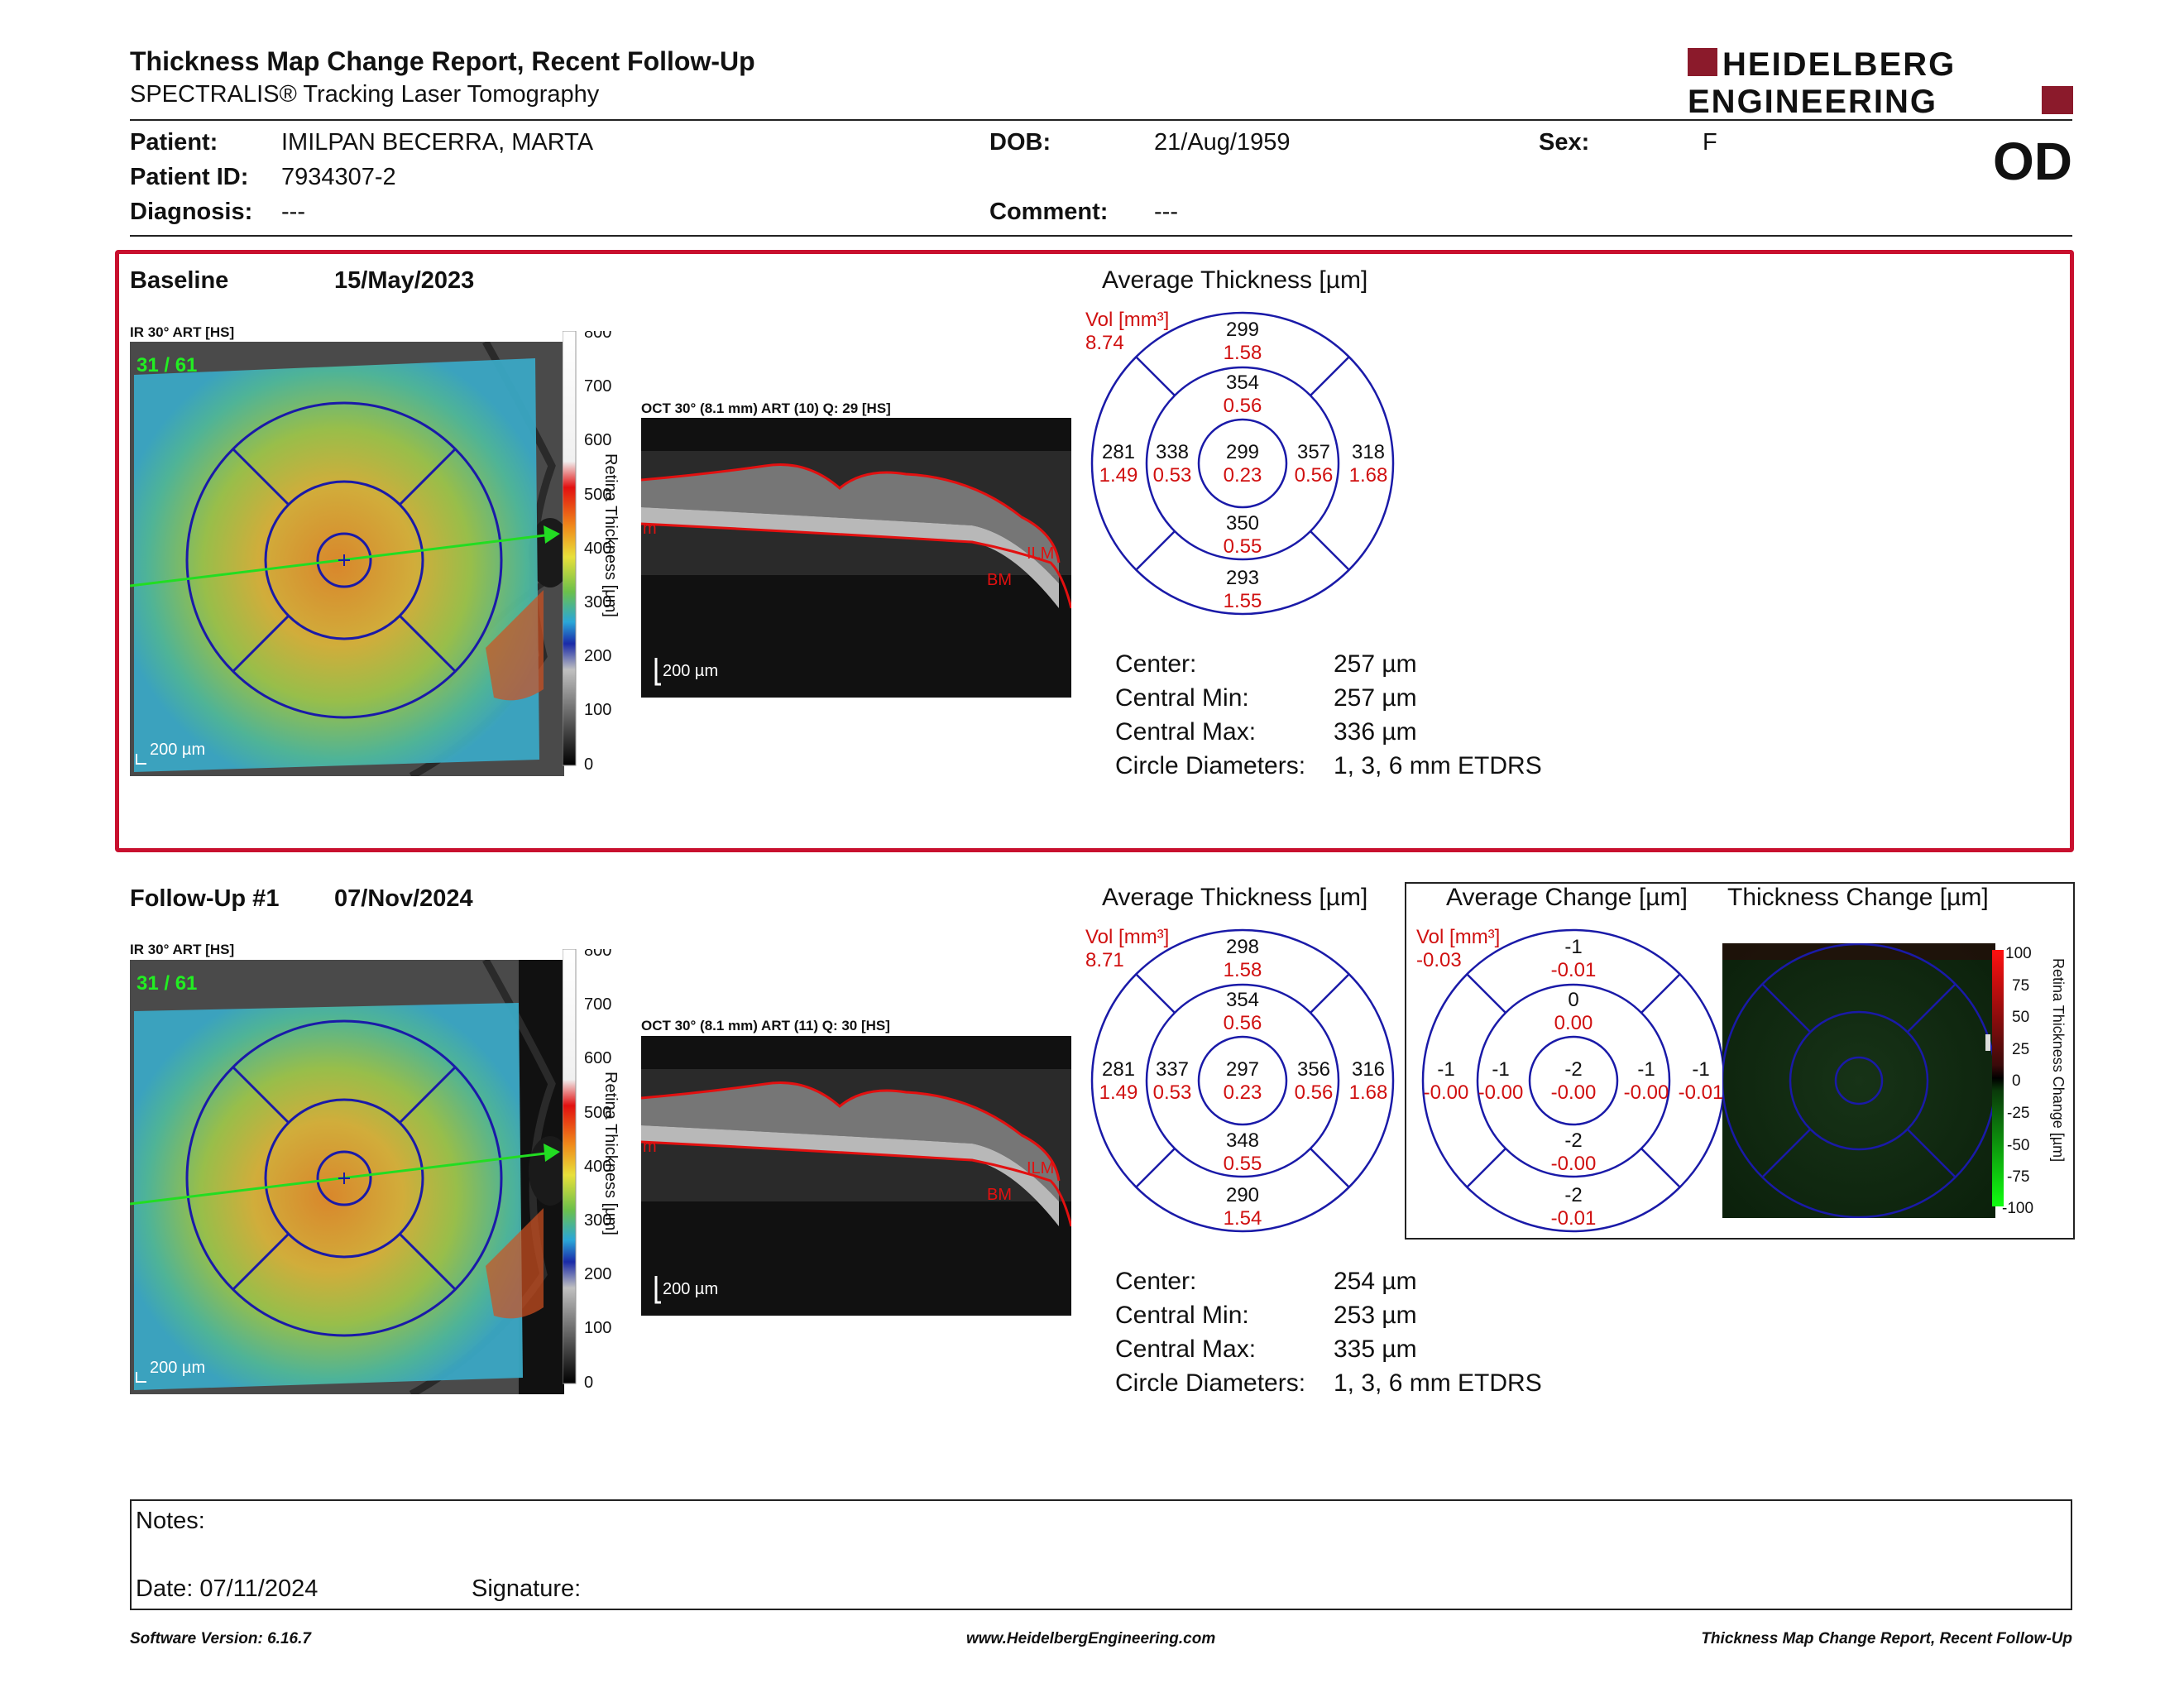  I want to click on baseline-center-vol: 0.23, so click(1243, 475).